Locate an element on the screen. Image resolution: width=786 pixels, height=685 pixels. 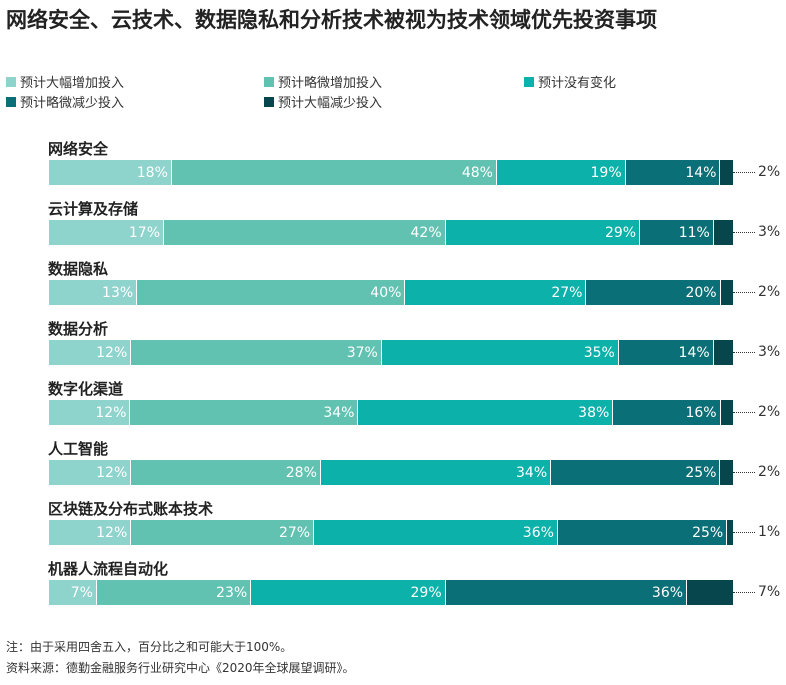
bar-row: 17% 42% 29% 11% is located at coordinates (391, 232).